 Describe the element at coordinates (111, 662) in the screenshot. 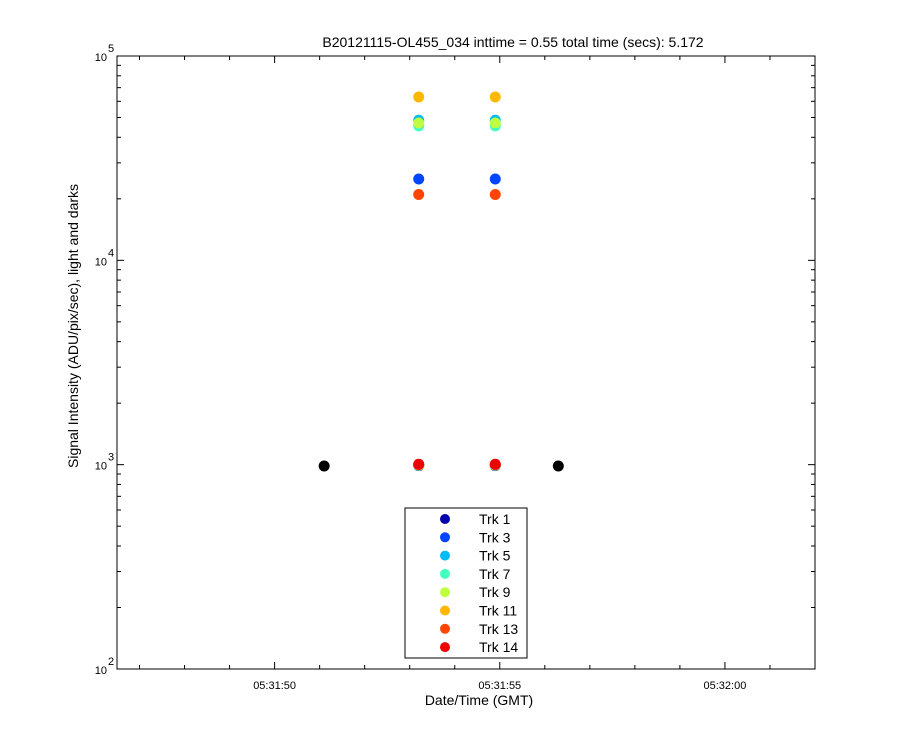

I see `y-tick-label-exponent: 2` at that location.